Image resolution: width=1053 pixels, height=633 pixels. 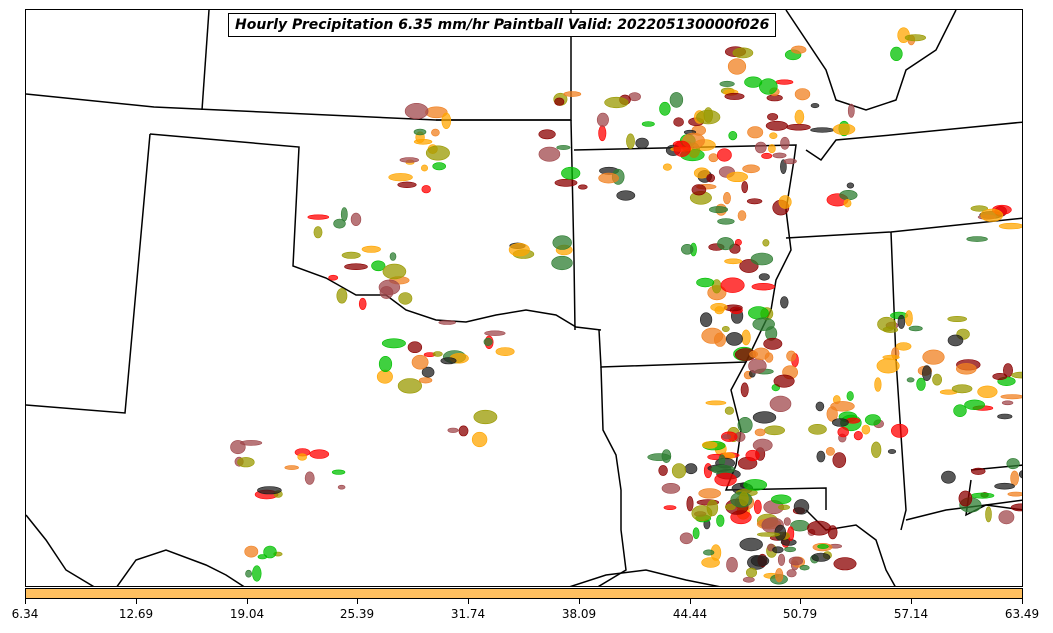 I want to click on colorbar-tick-label: 63.49, so click(x=1022, y=614).